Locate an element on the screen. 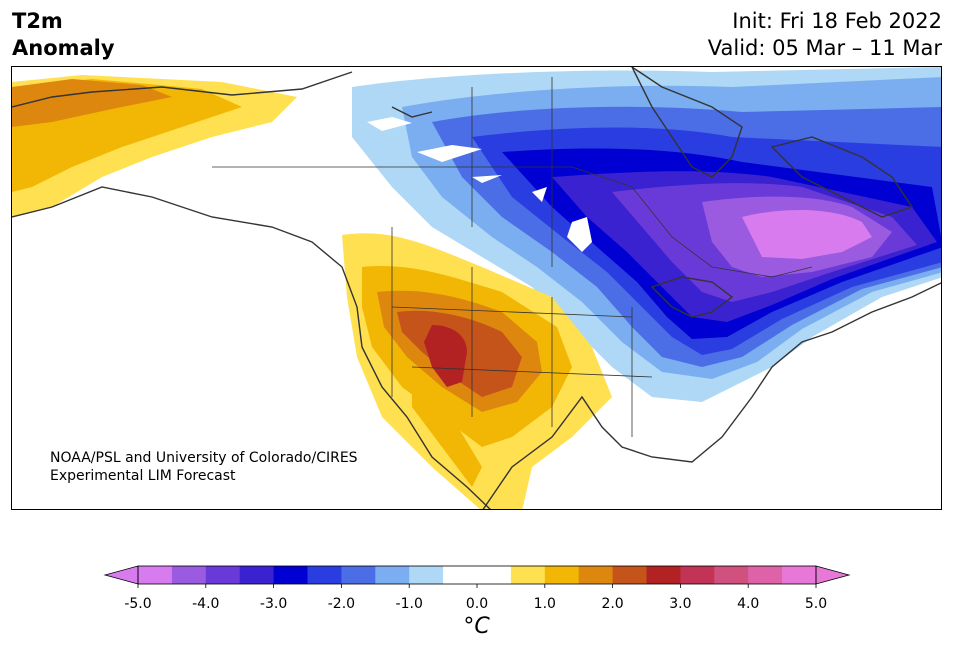 This screenshot has width=953, height=656. colorbar: -5.0 -4.0 -3.0 -2.0 -1.0 0.0 1.0 2.0 3.0 4.0 5.0 is located at coordinates (477, 588).